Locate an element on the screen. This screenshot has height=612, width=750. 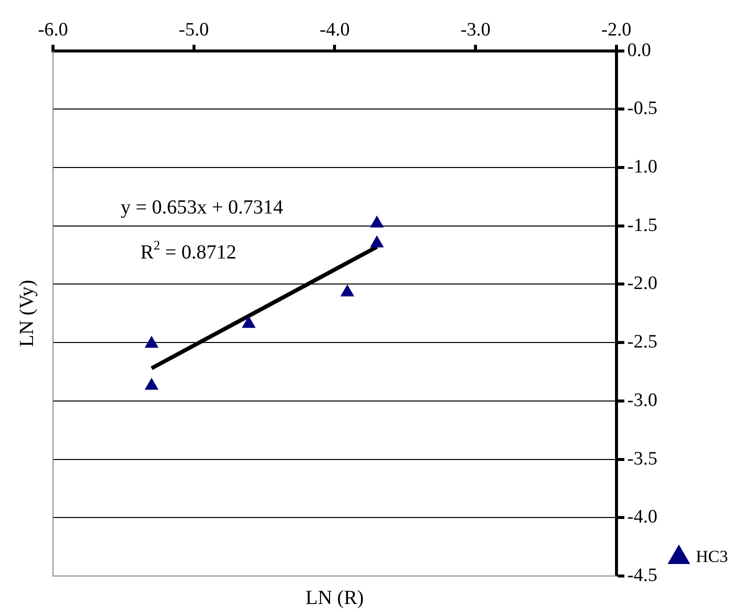
annotation: y = 0.653x + 0.7314 is located at coordinates (202, 207).